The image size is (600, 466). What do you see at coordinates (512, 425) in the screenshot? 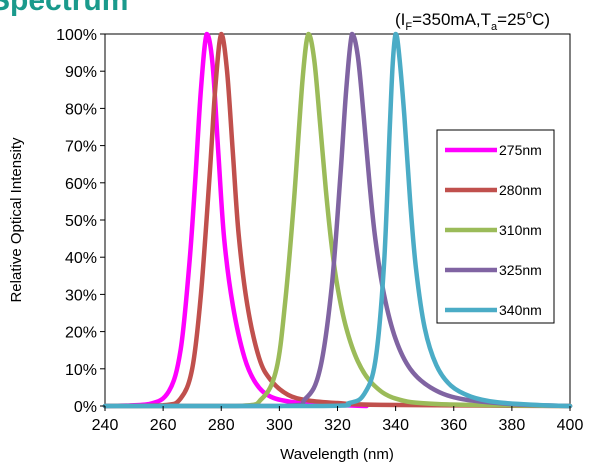
I see `x-tick-label: 380` at bounding box center [512, 425].